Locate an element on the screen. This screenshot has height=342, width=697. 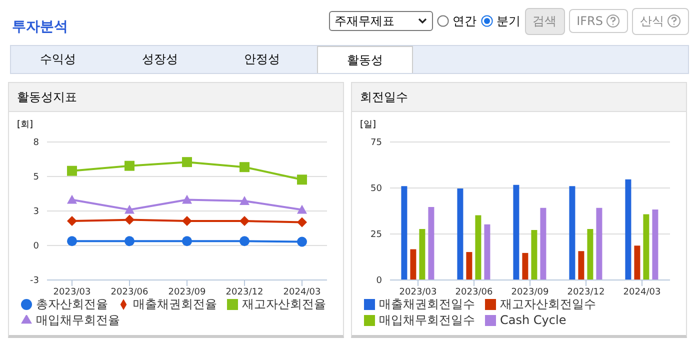
legend-label: 매입채무회전율 is located at coordinates (78, 320).